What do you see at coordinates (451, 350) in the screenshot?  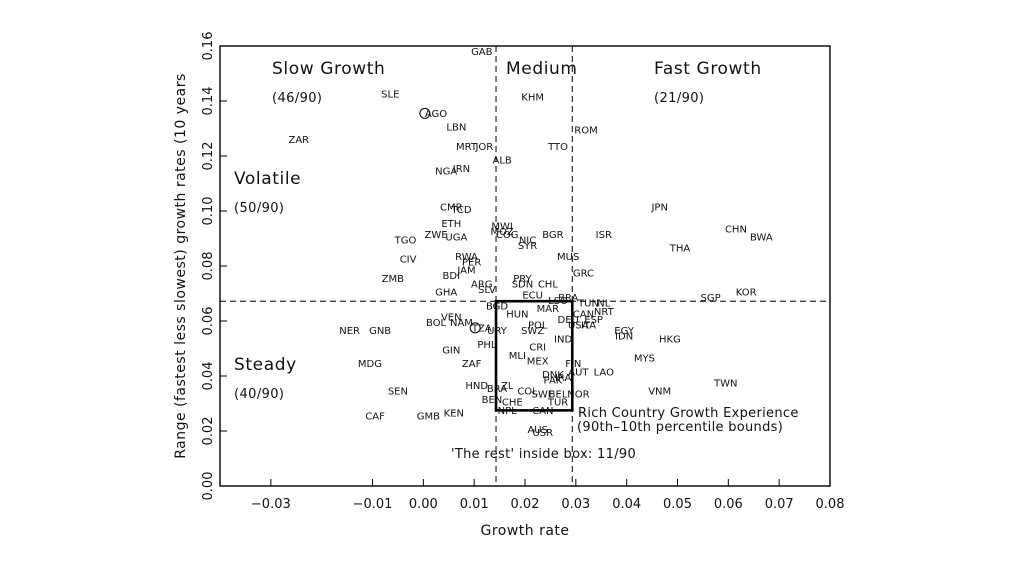 I see `country-point-label: GIN` at bounding box center [451, 350].